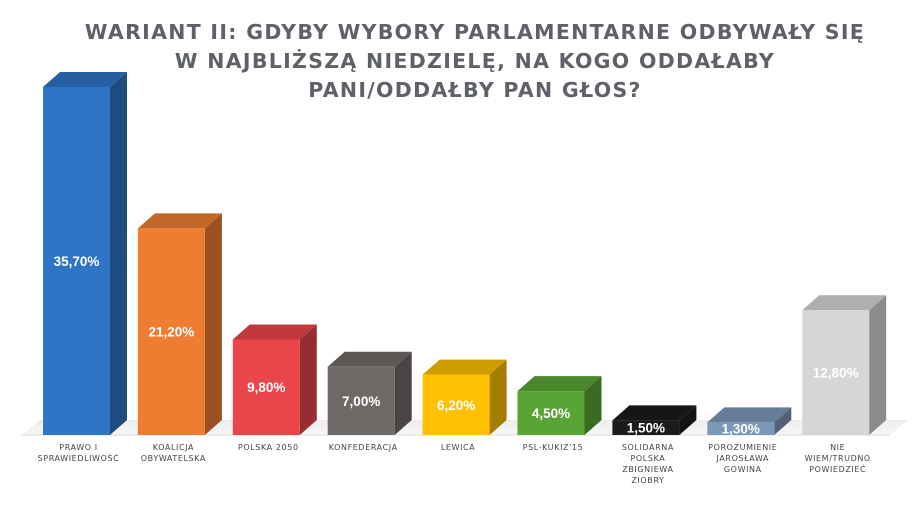  I want to click on bar-5: 6,20%, so click(464, 397).